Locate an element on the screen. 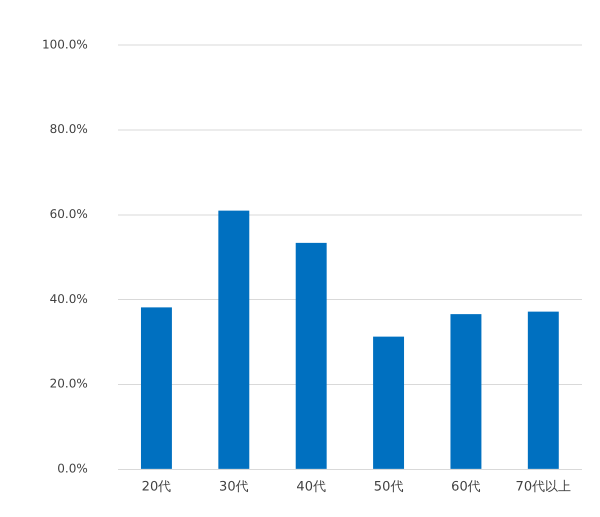  x-tick-label: 20代 is located at coordinates (157, 487).